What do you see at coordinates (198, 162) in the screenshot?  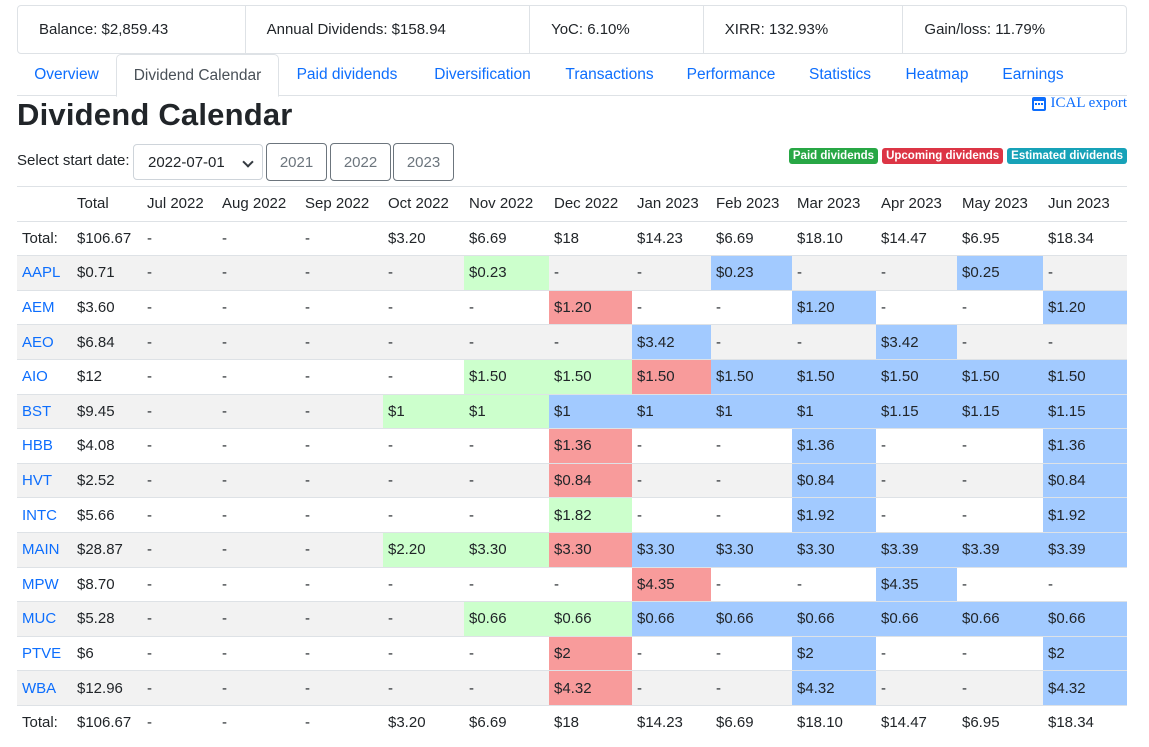 I see `start-date-select: 2022-07-01` at bounding box center [198, 162].